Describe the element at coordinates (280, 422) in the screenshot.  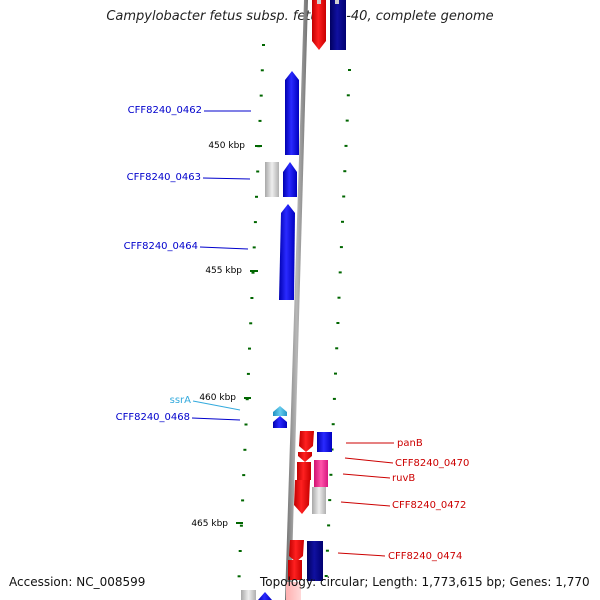
I see `gene-cff8240-0468-arrow` at that location.